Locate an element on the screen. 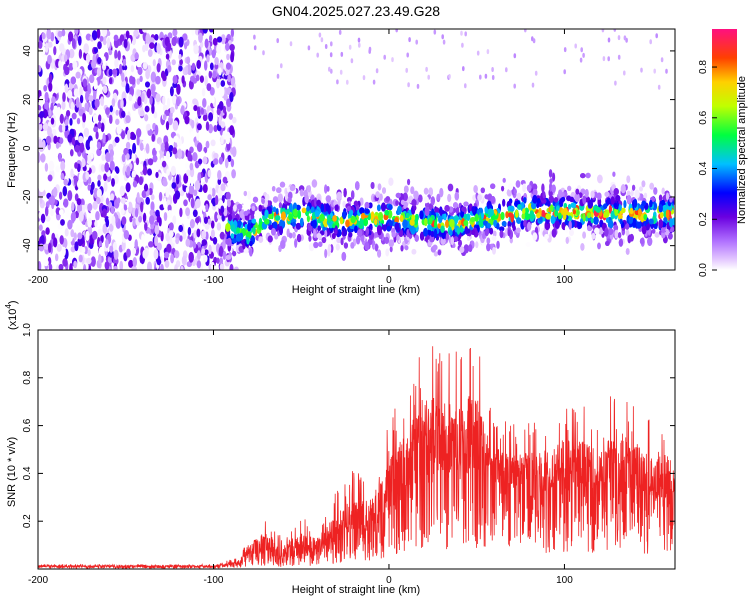 The height and width of the screenshot is (600, 750). colorbar-label: Normalized spectral amplitude is located at coordinates (742, 150).